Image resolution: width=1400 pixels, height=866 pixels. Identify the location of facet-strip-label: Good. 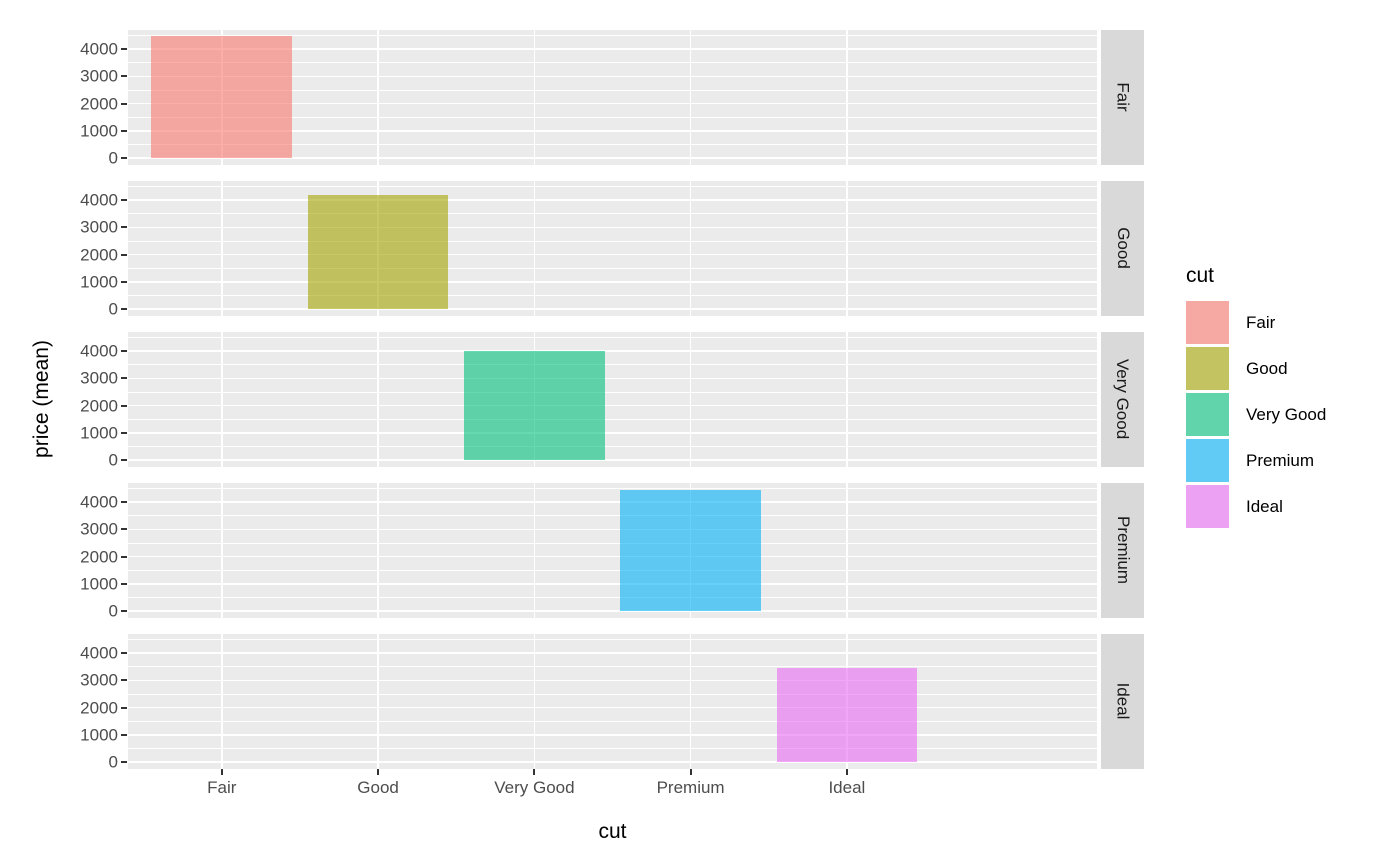
(1123, 248).